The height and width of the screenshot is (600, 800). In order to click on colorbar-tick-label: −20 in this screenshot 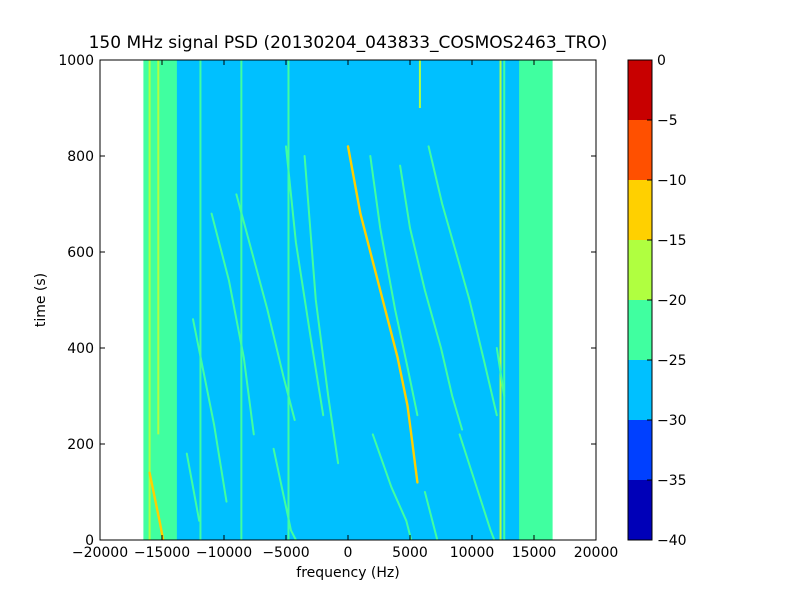, I will do `click(672, 301)`.